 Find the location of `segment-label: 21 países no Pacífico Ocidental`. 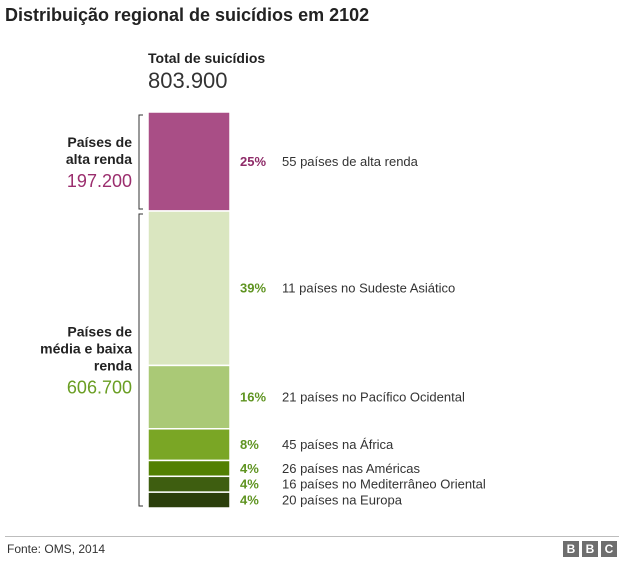

segment-label: 21 países no Pacífico Ocidental is located at coordinates (373, 397).